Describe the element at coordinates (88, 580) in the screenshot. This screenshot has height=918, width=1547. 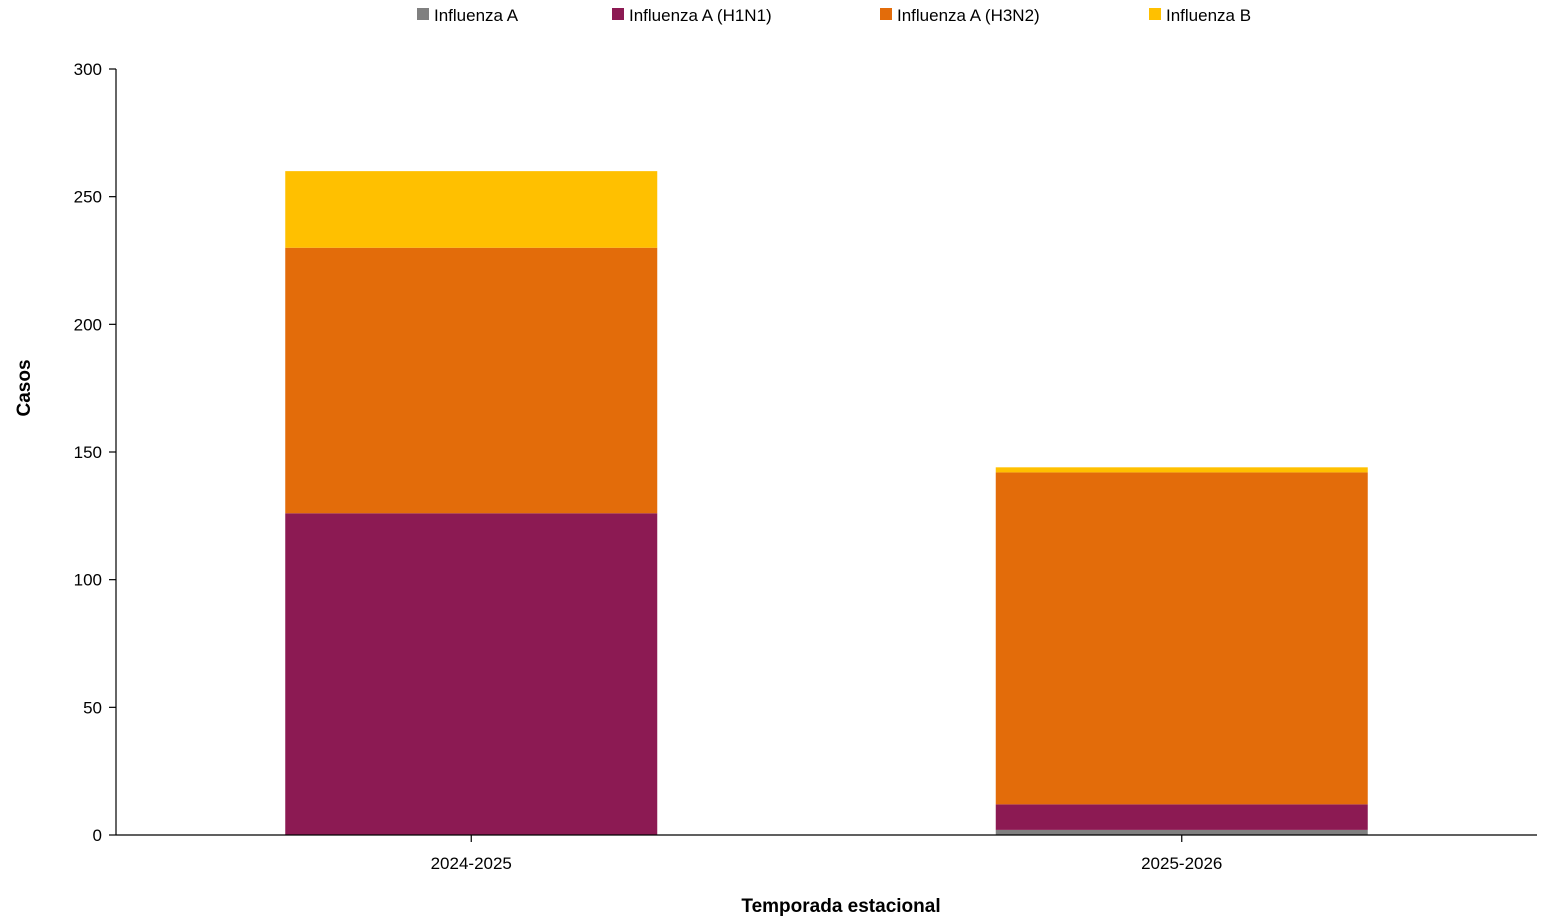
I see `y-tick-label: 100` at that location.